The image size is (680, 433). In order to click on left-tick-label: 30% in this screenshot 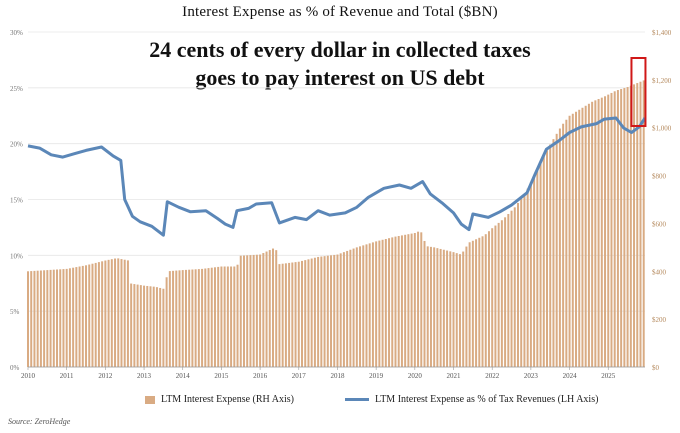, I will do `click(16, 33)`.